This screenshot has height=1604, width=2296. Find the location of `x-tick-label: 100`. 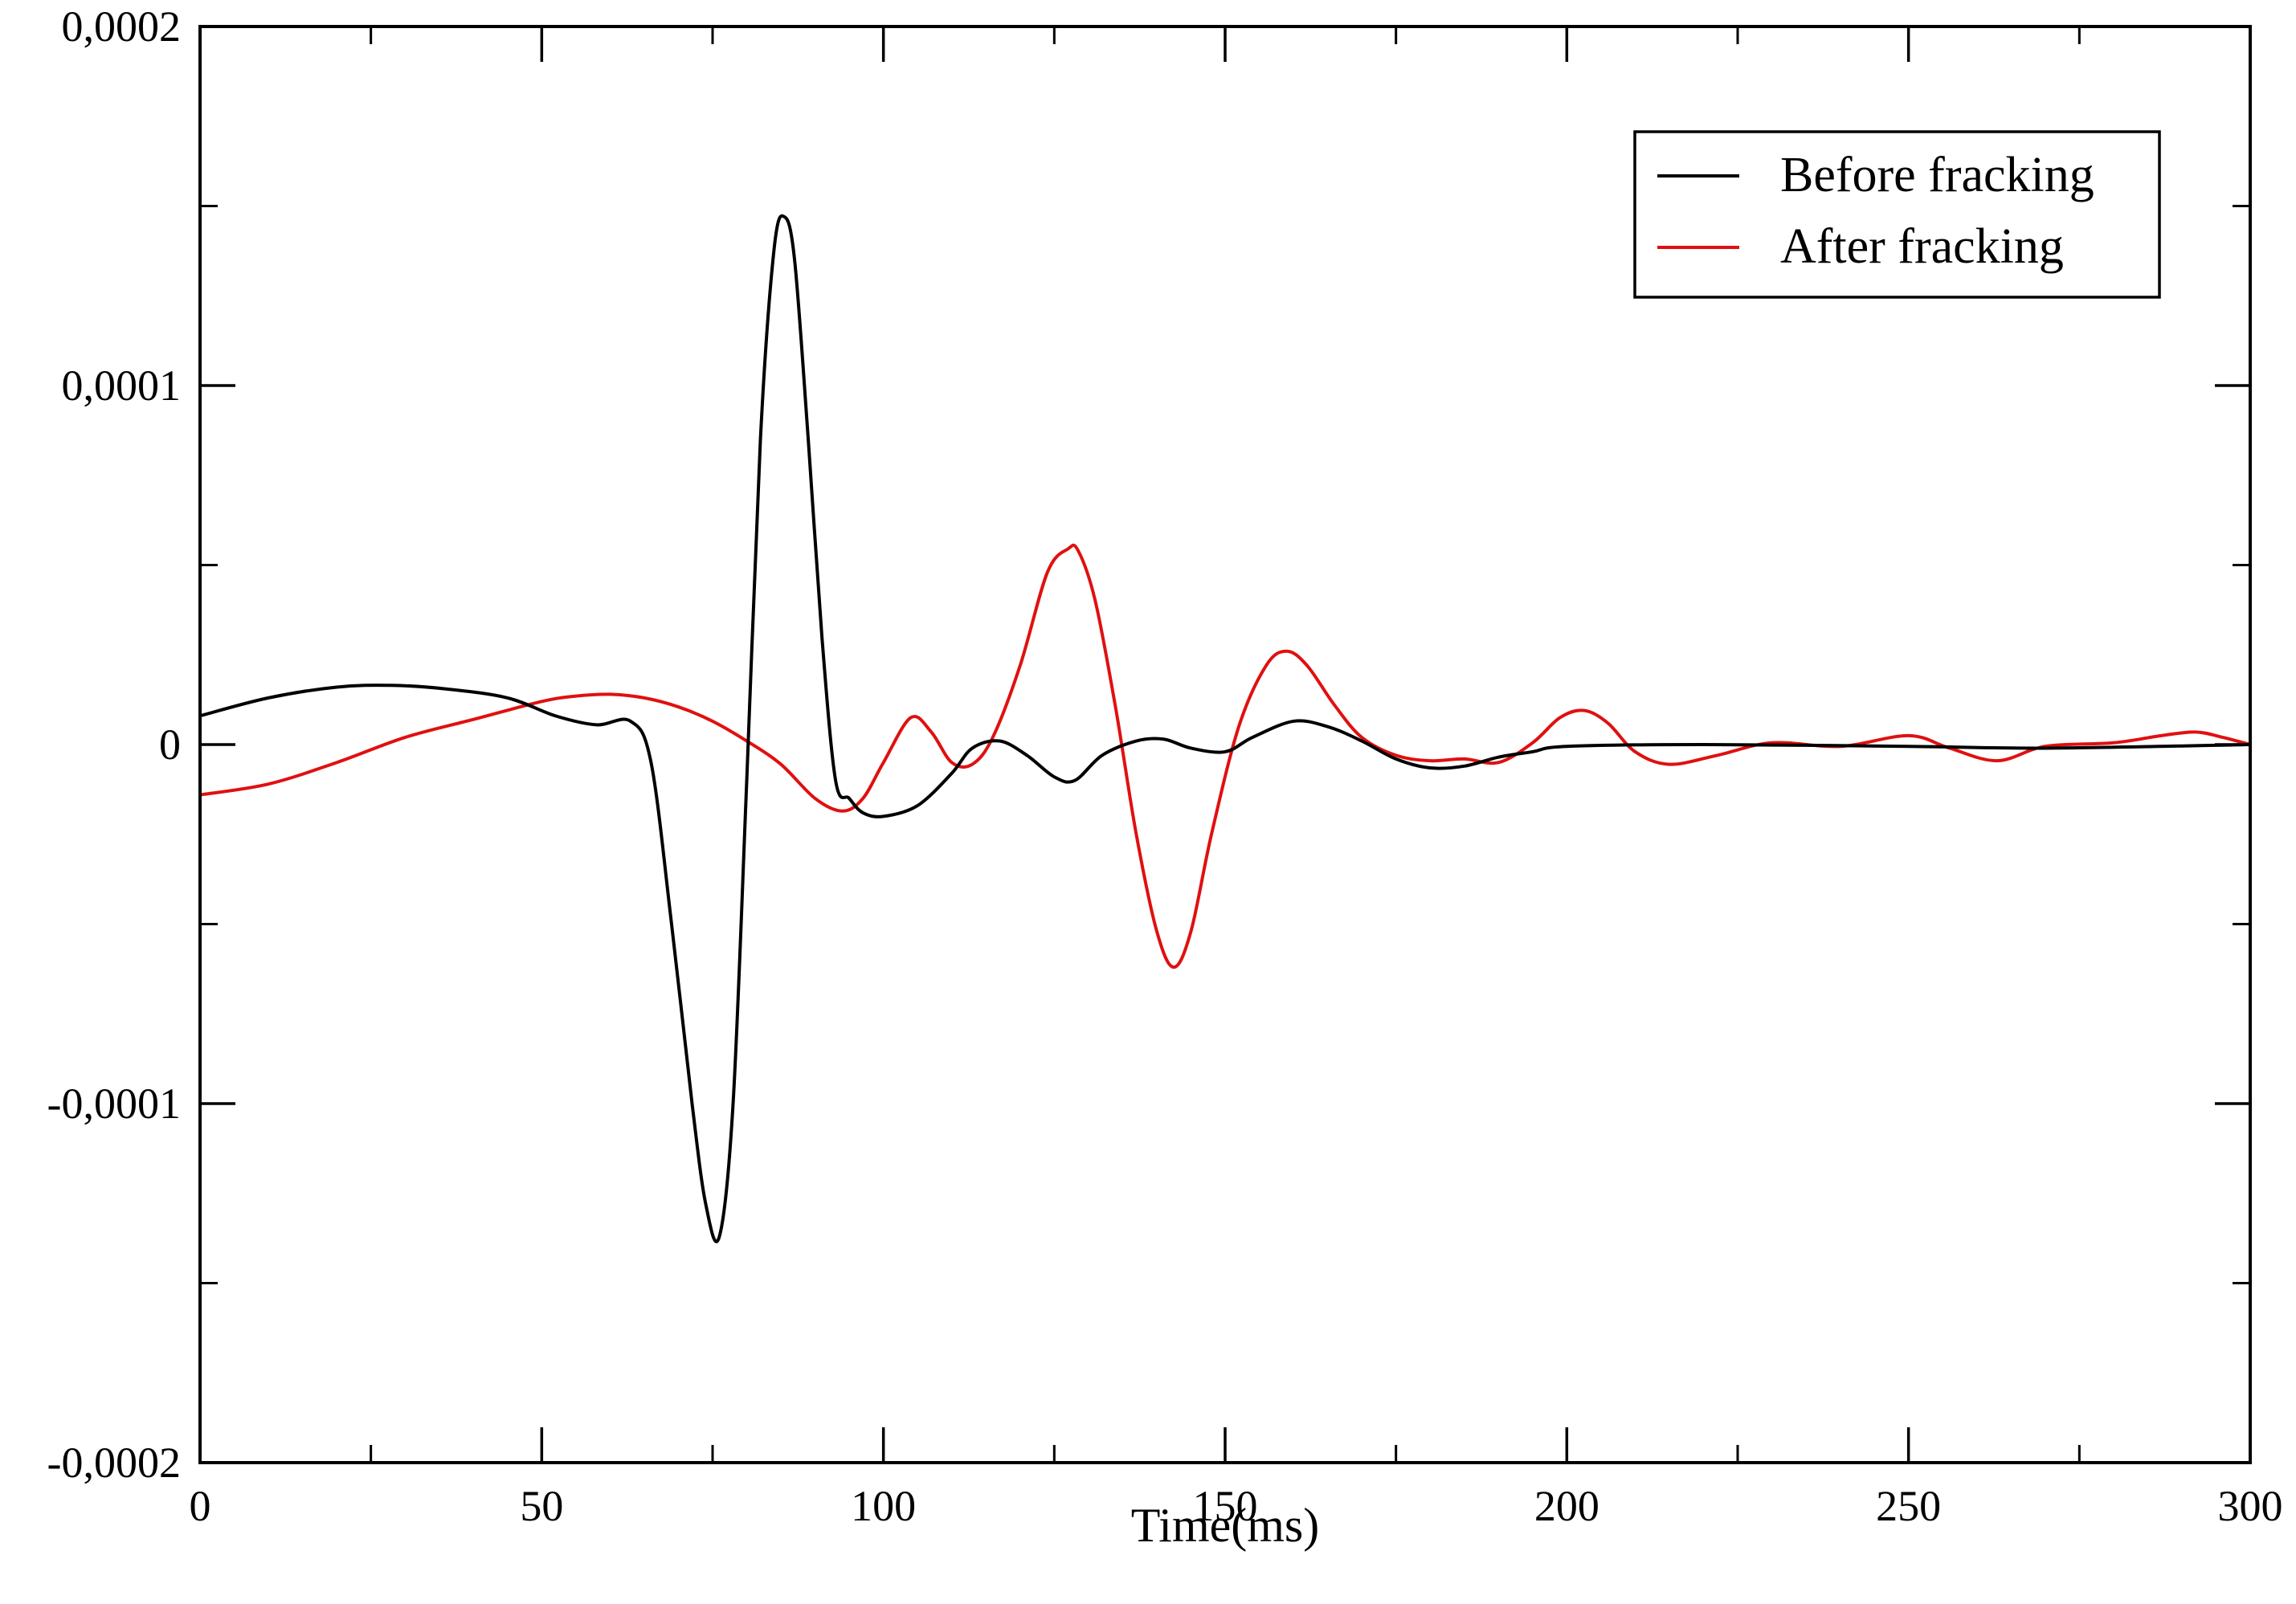

x-tick-label: 100 is located at coordinates (884, 1506).